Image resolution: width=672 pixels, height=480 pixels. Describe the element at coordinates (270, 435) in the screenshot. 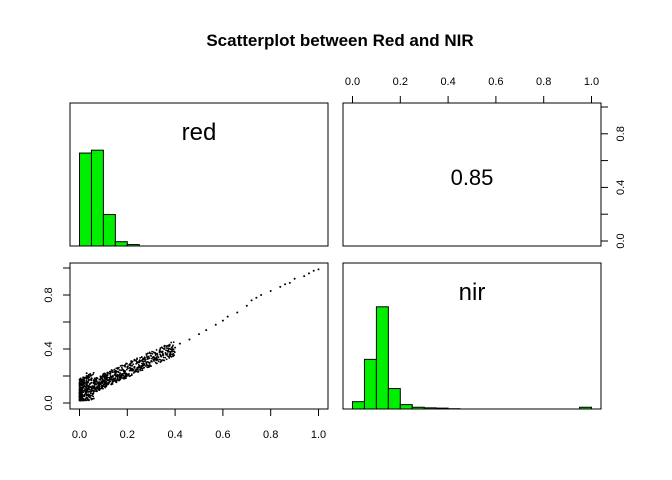

I see `tick-label-bottom: 0.8` at that location.